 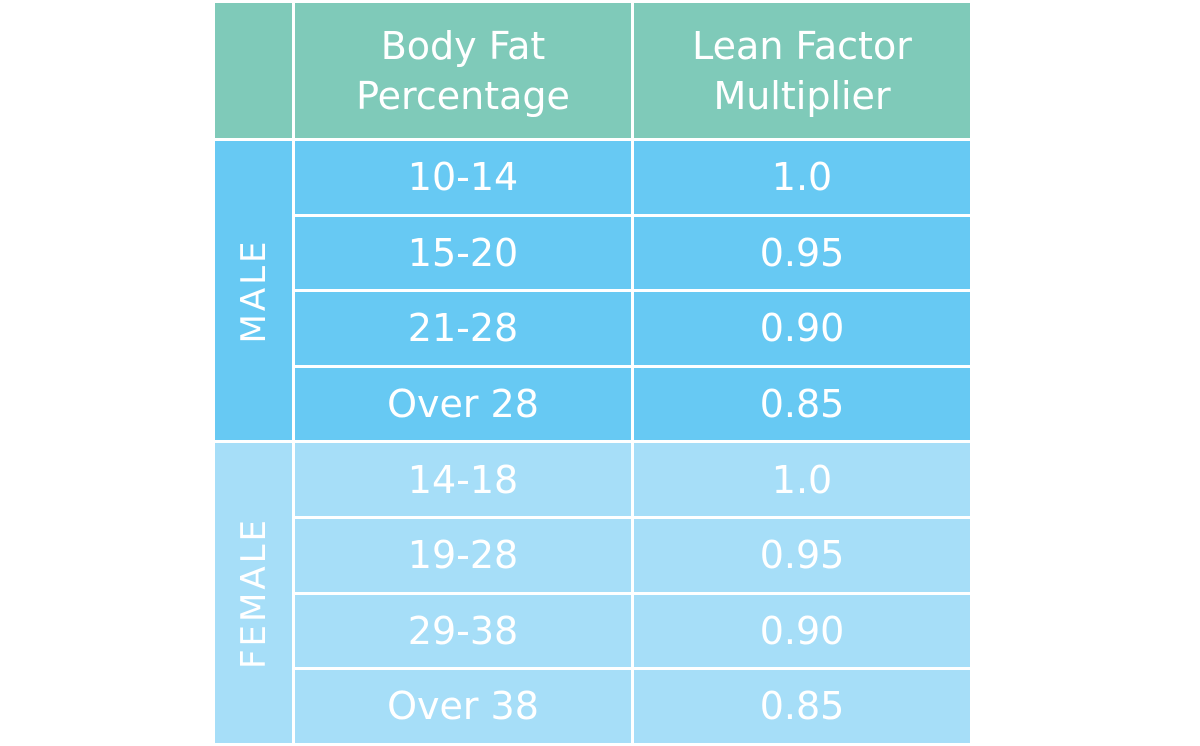 I want to click on header-body-fat-line-2: Percentage, so click(x=463, y=95).